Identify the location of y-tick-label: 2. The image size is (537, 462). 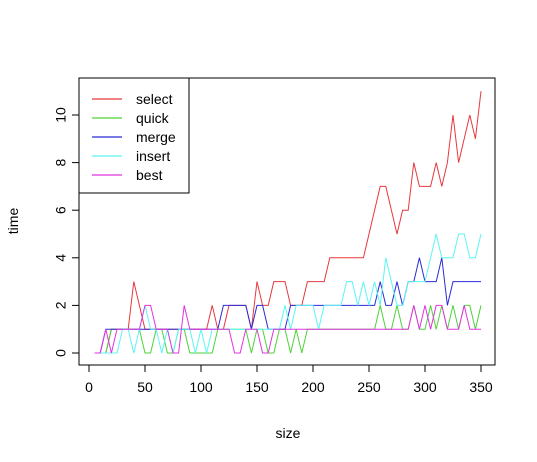
(61, 305).